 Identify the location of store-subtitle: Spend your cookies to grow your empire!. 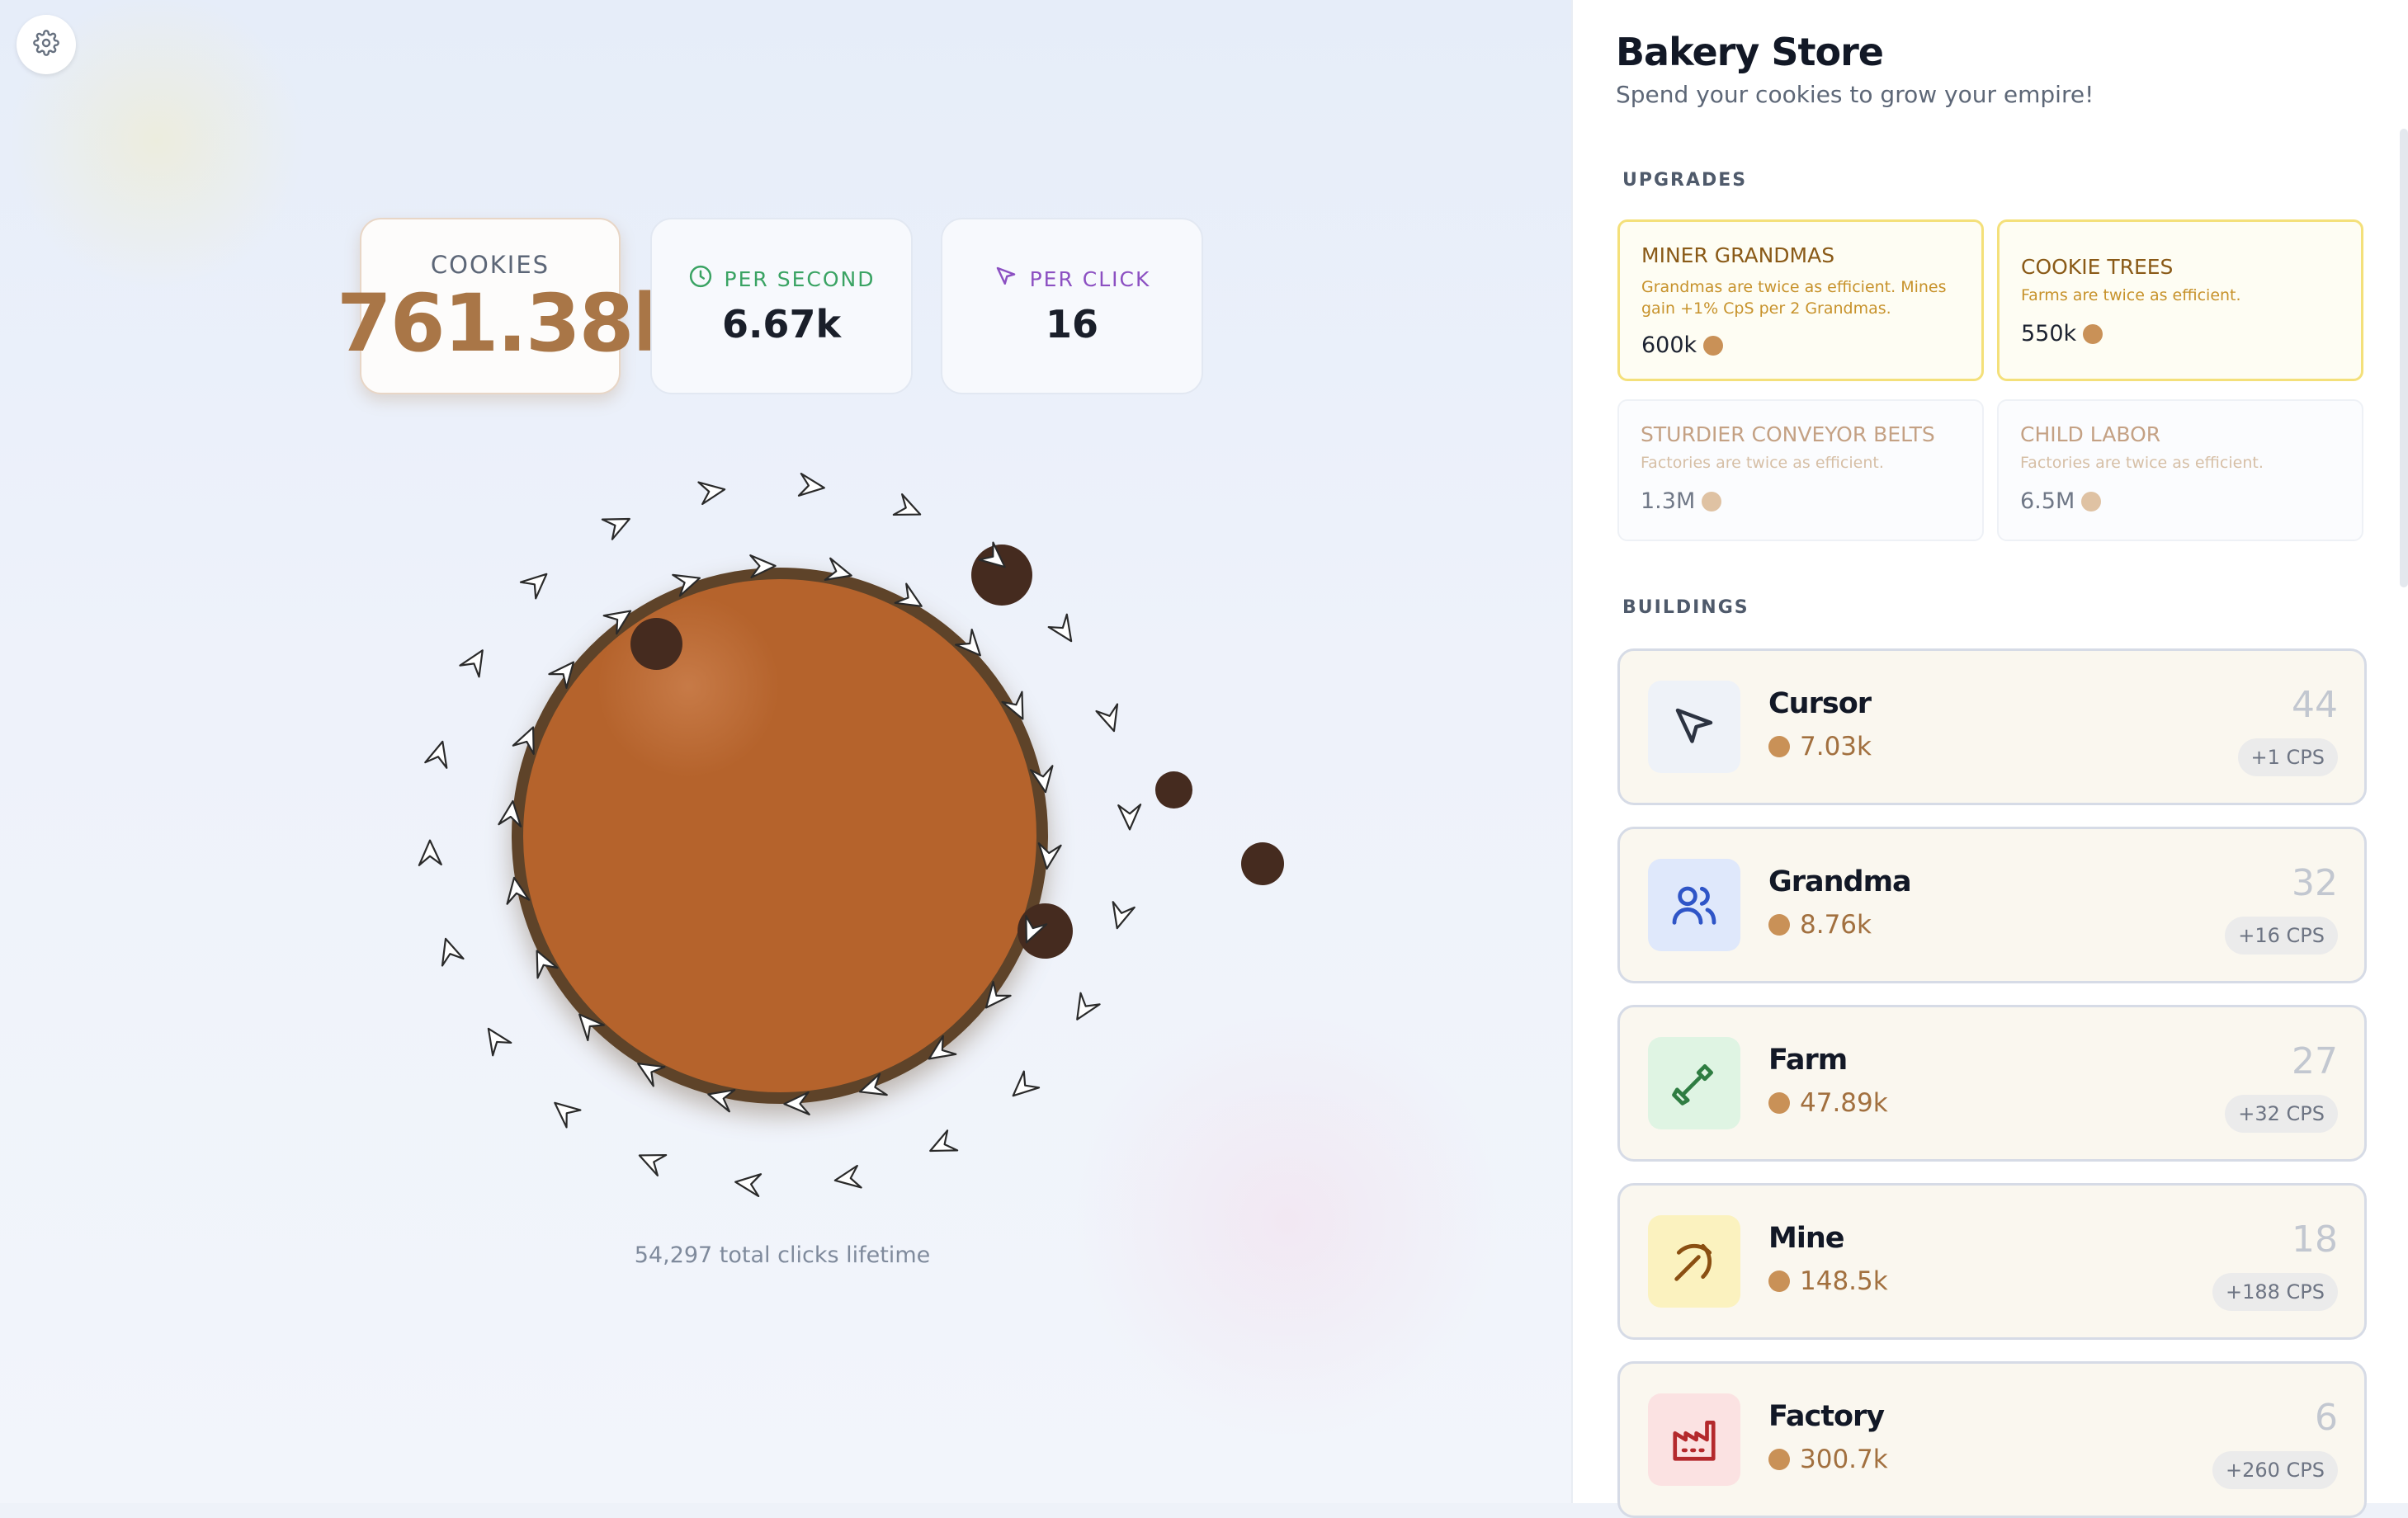
(1855, 94).